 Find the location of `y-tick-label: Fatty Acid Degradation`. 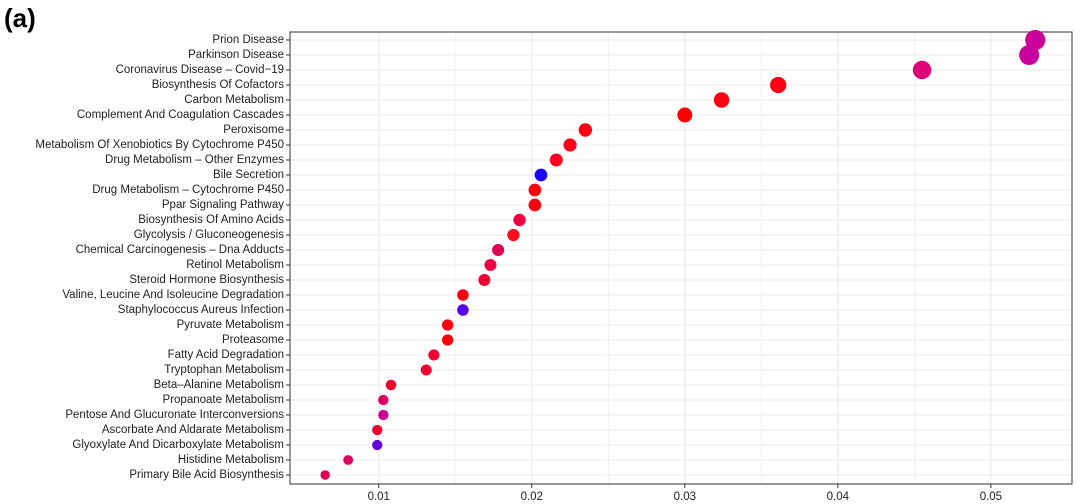

y-tick-label: Fatty Acid Degradation is located at coordinates (226, 355).